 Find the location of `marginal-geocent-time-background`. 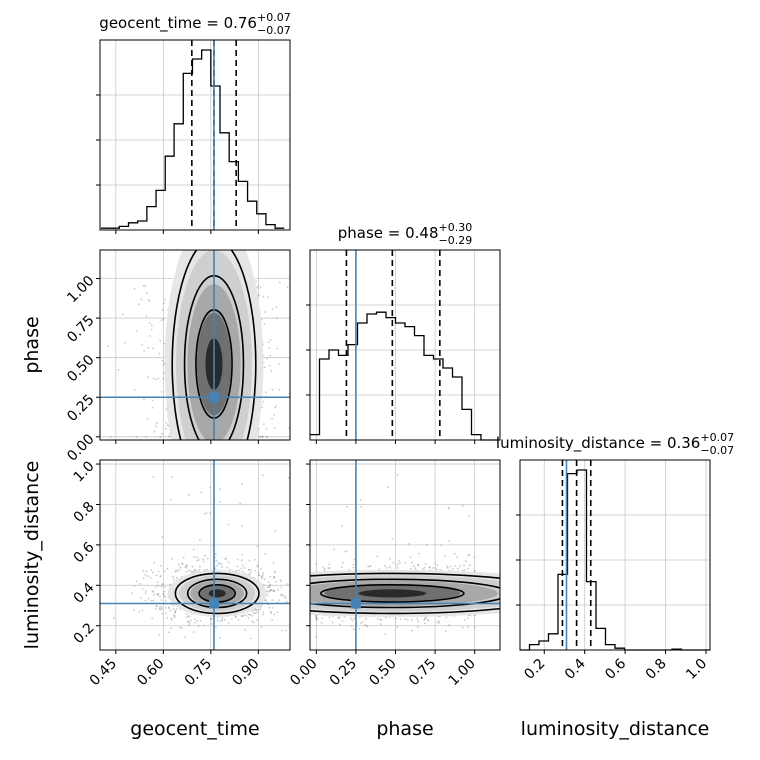

marginal-geocent-time-background is located at coordinates (195, 135).